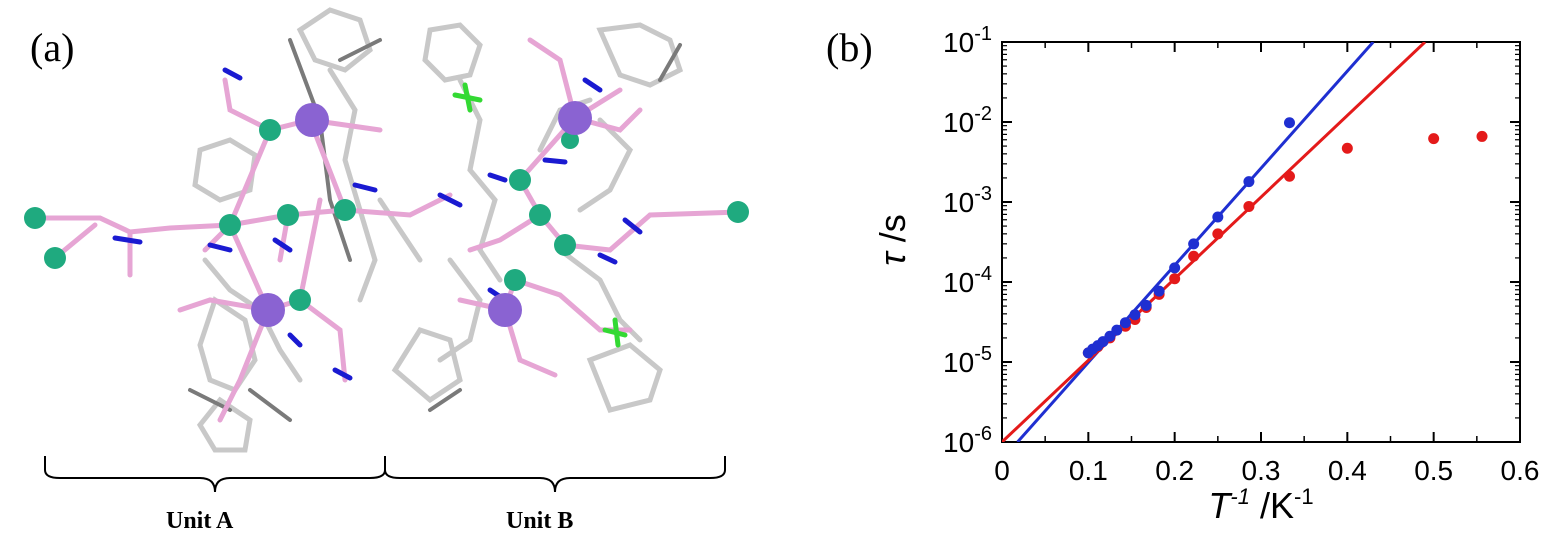  What do you see at coordinates (1261, 470) in the screenshot?
I see `x-tick-label: 0.3` at bounding box center [1261, 470].